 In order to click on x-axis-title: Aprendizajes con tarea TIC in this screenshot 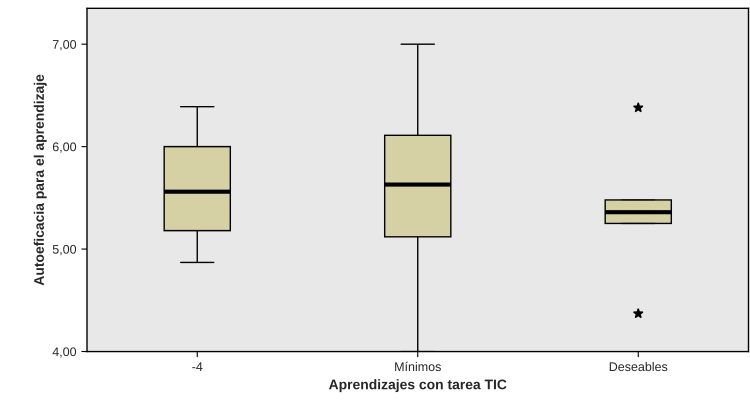, I will do `click(417, 385)`.